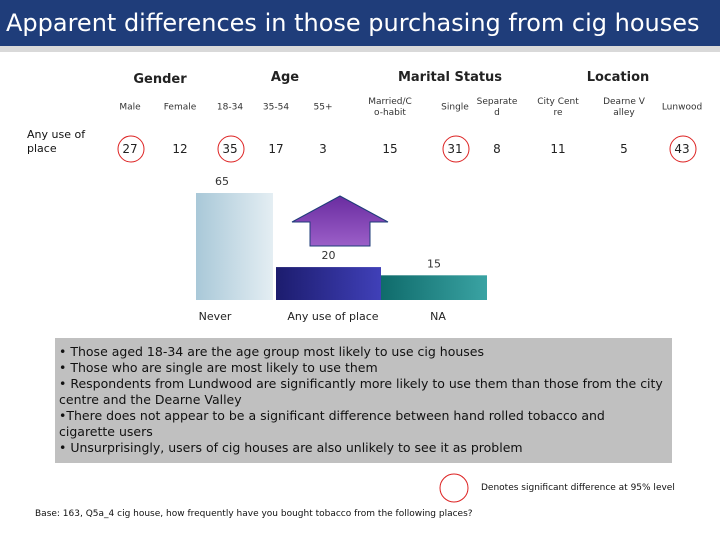 Image resolution: width=720 pixels, height=540 pixels. Describe the element at coordinates (340, 221) in the screenshot. I see `arrow` at that location.